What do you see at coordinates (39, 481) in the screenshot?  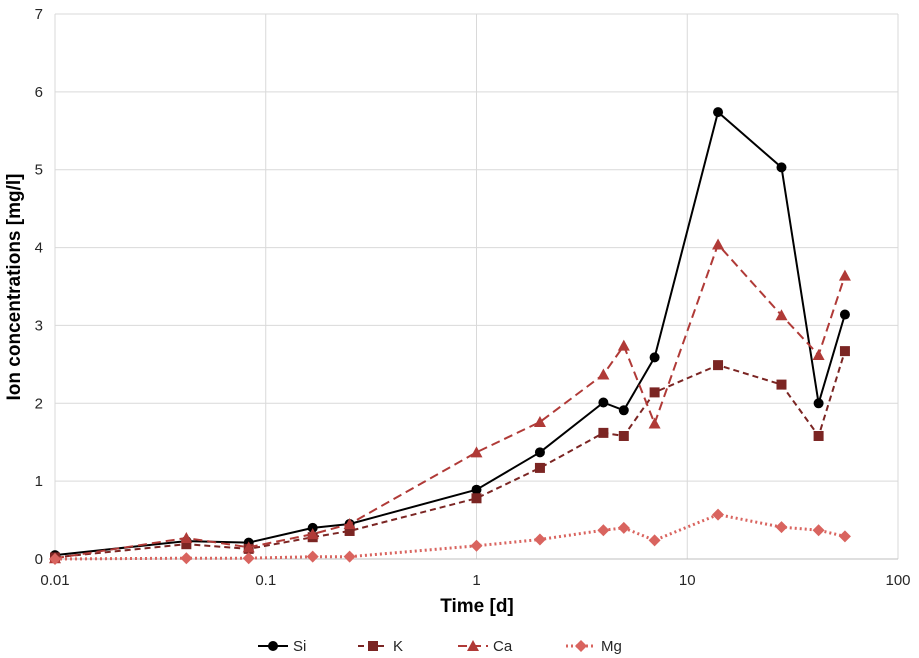 I see `y-tick-label: 1` at bounding box center [39, 481].